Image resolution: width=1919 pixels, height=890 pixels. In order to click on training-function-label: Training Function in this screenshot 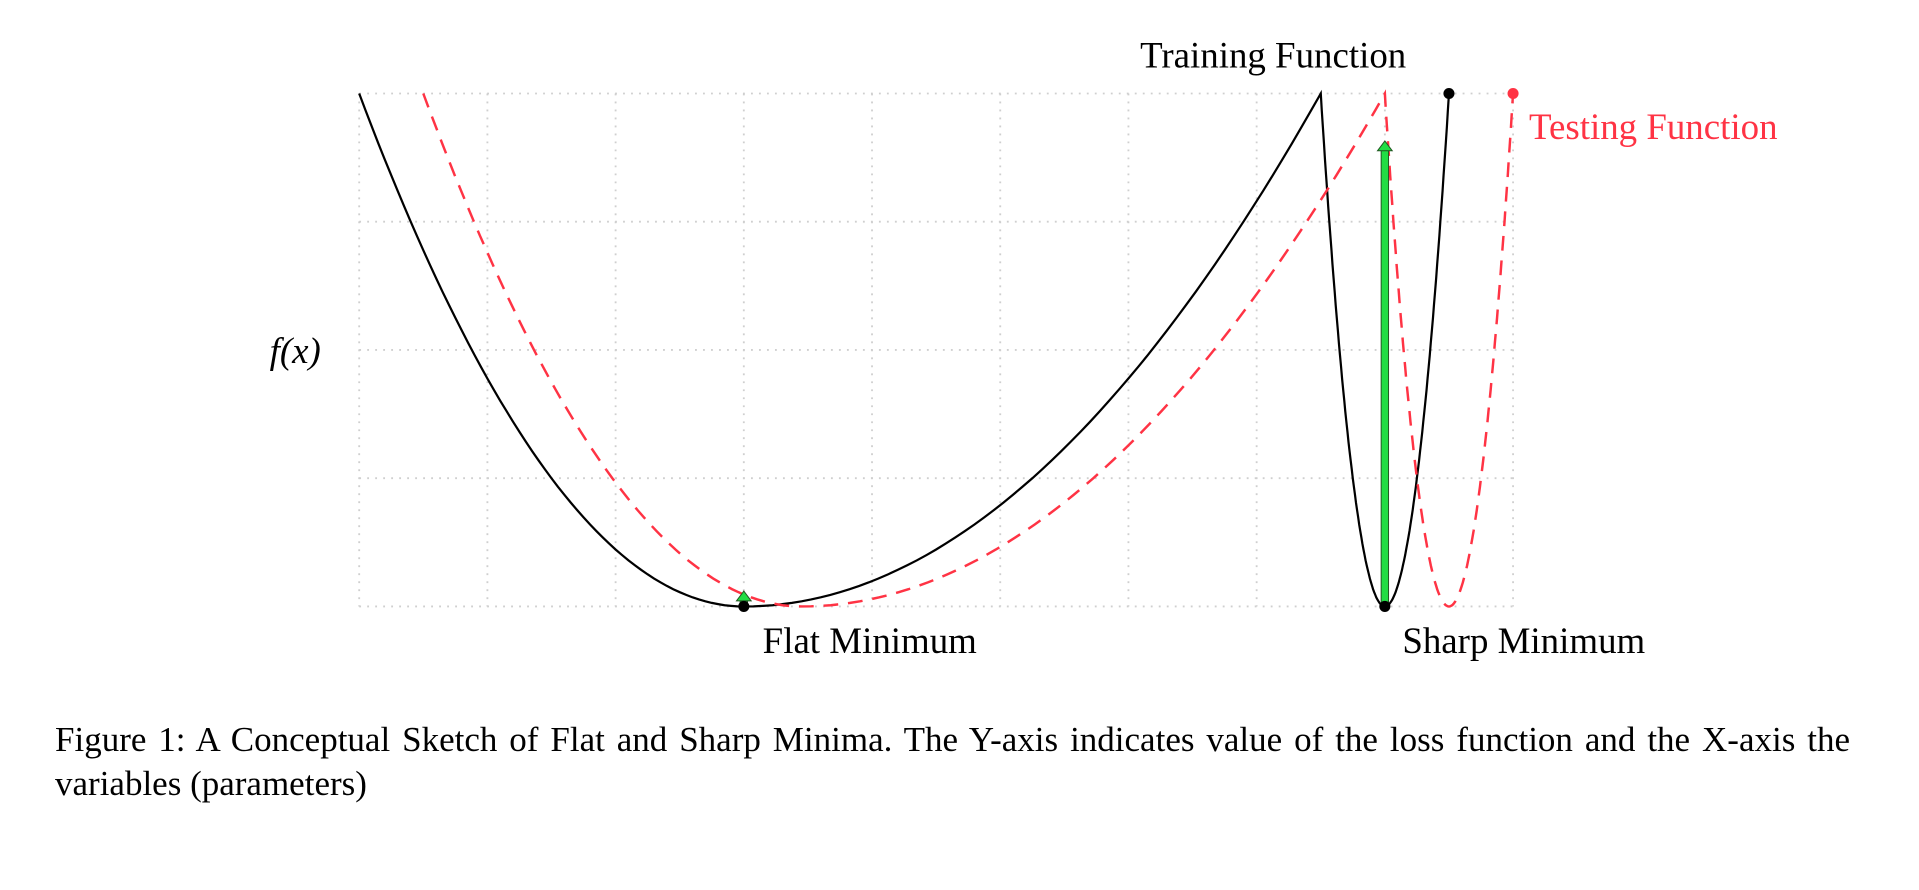, I will do `click(1273, 55)`.